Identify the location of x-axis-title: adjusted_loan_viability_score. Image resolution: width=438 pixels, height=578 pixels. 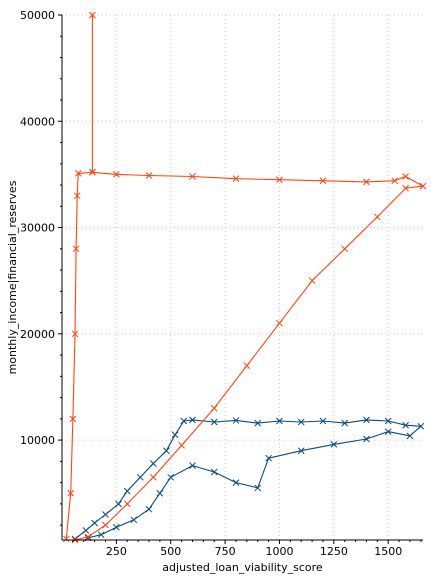
(242, 567).